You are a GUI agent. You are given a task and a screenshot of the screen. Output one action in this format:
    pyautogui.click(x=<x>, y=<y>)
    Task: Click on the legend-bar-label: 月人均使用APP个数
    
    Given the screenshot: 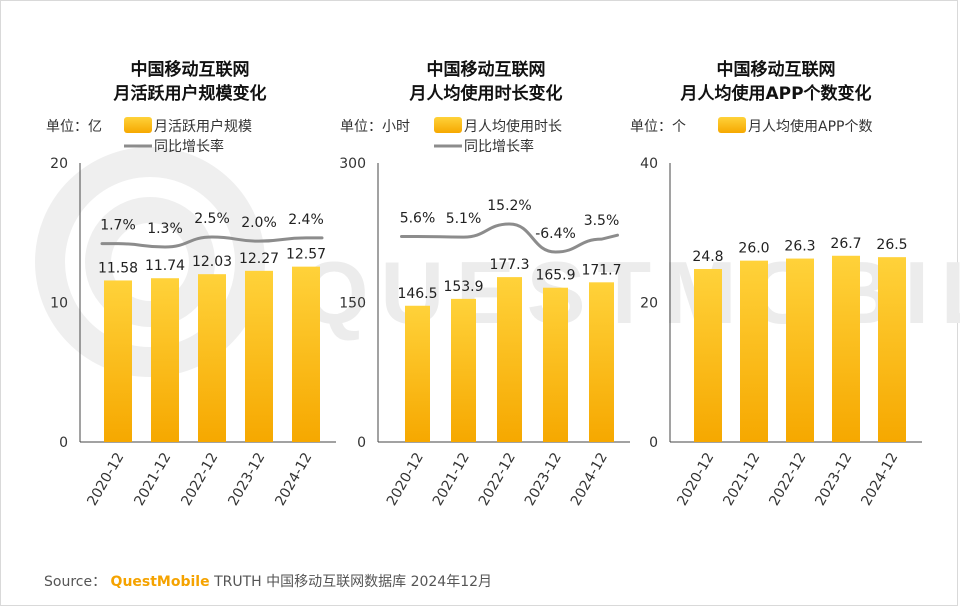 What is the action you would take?
    pyautogui.click(x=810, y=126)
    